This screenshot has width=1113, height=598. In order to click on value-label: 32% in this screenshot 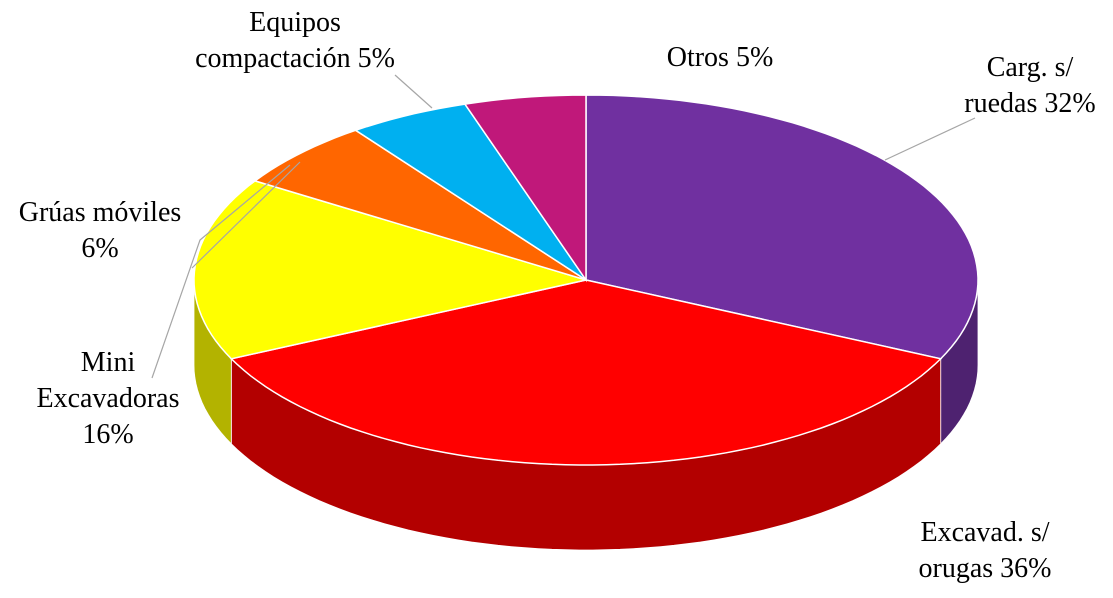, I will do `click(1070, 103)`.